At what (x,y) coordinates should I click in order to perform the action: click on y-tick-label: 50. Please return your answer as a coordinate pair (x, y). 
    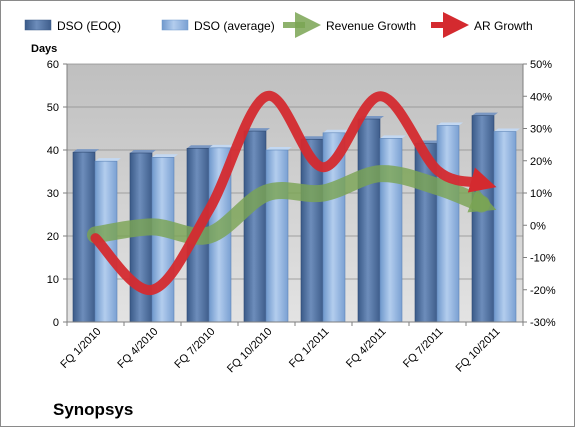
    Looking at the image, I should click on (53, 108).